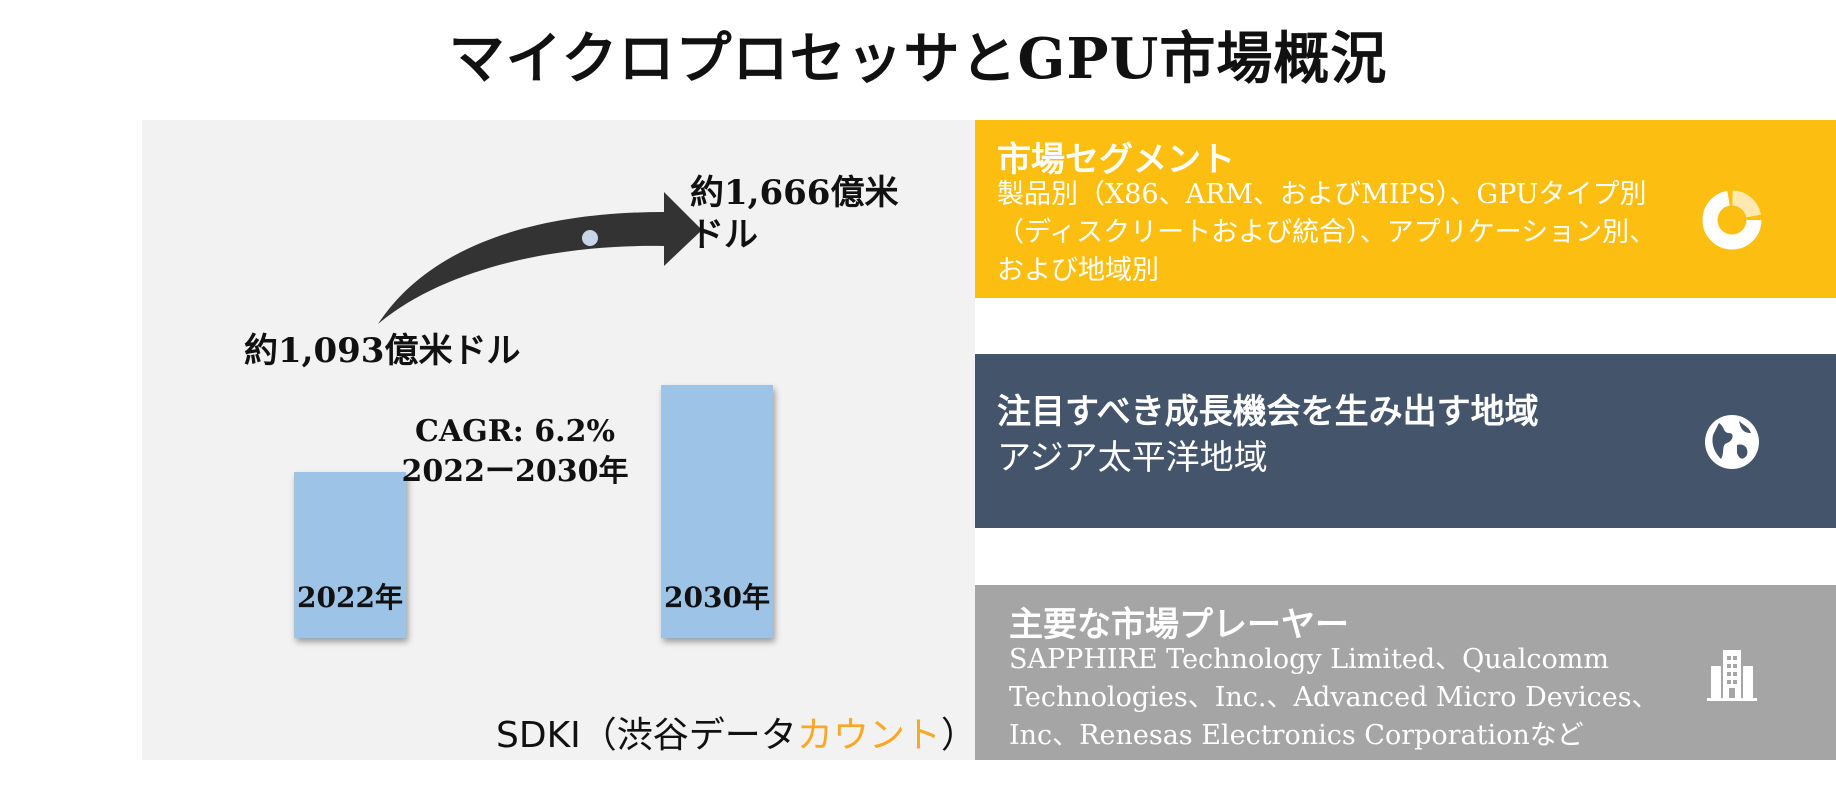 This screenshot has width=1836, height=798. I want to click on growth-arrow-shape, so click(540, 258).